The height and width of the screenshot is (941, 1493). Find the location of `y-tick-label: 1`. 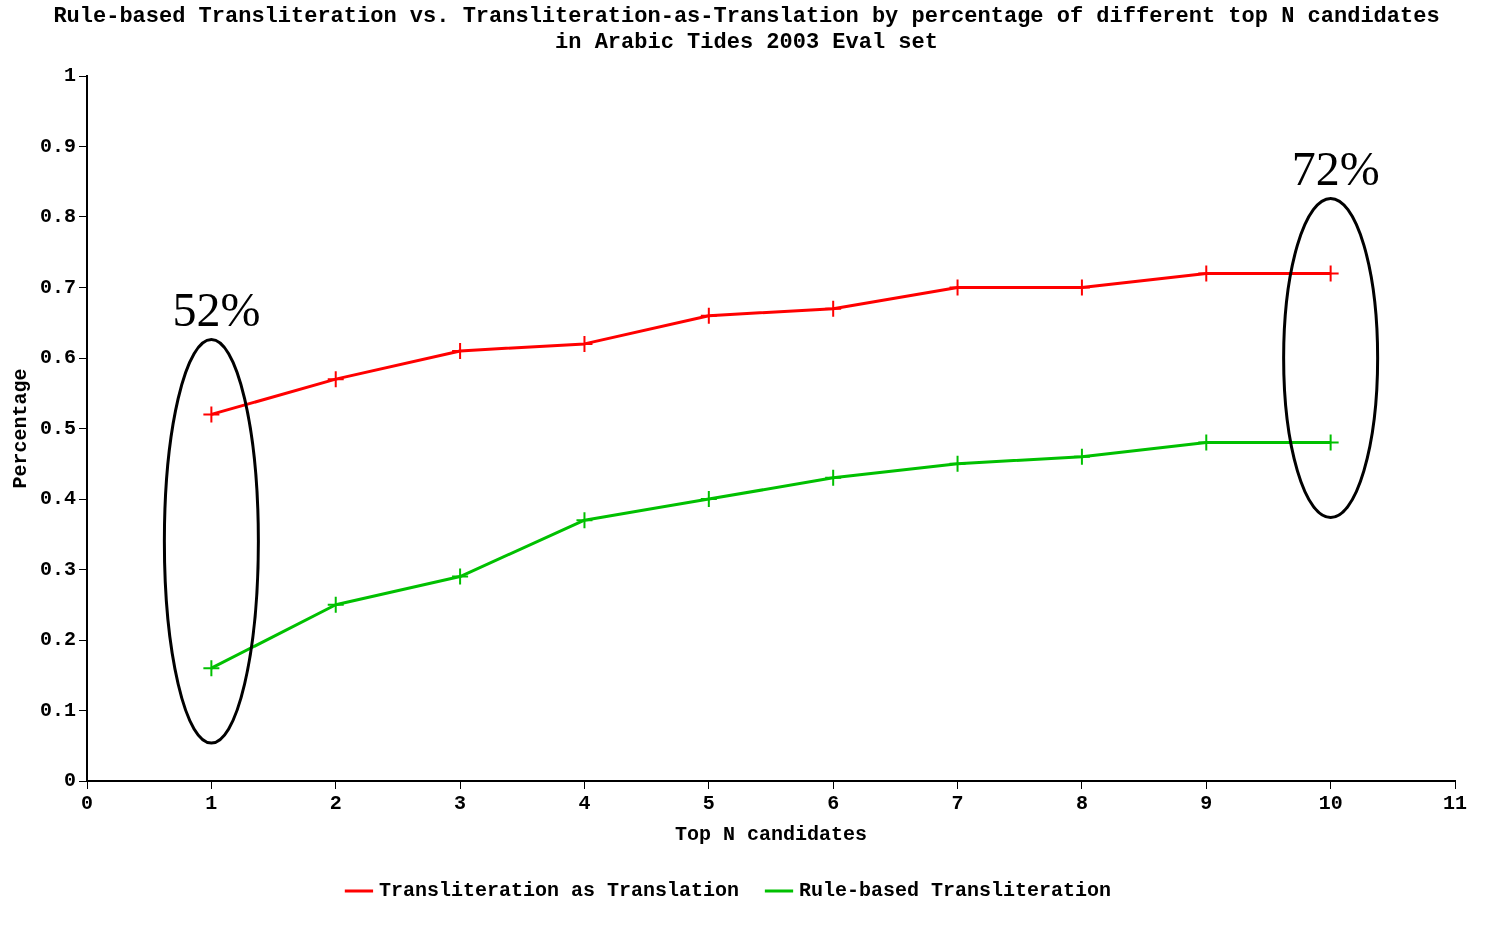

y-tick-label: 1 is located at coordinates (70, 76).